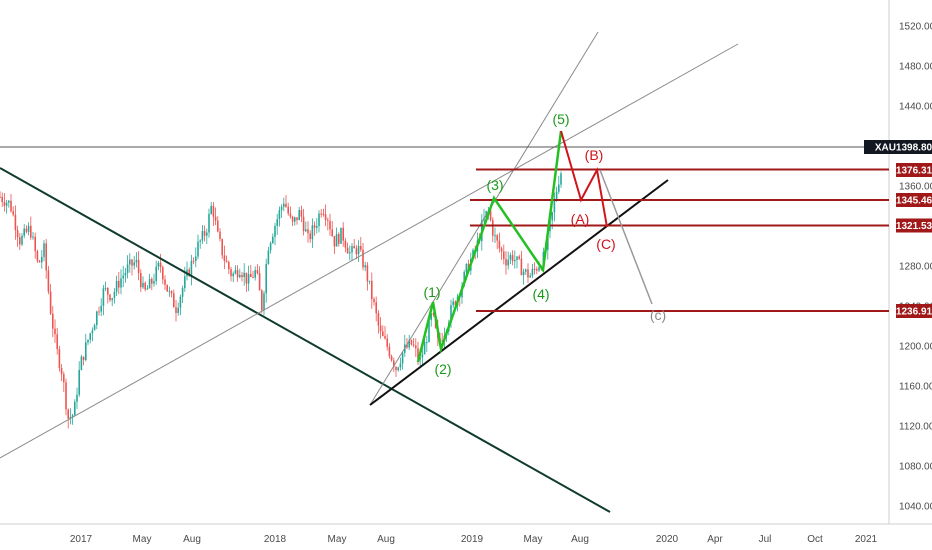 This screenshot has width=932, height=550. Describe the element at coordinates (765, 539) in the screenshot. I see `time-tick-label: Jul` at that location.